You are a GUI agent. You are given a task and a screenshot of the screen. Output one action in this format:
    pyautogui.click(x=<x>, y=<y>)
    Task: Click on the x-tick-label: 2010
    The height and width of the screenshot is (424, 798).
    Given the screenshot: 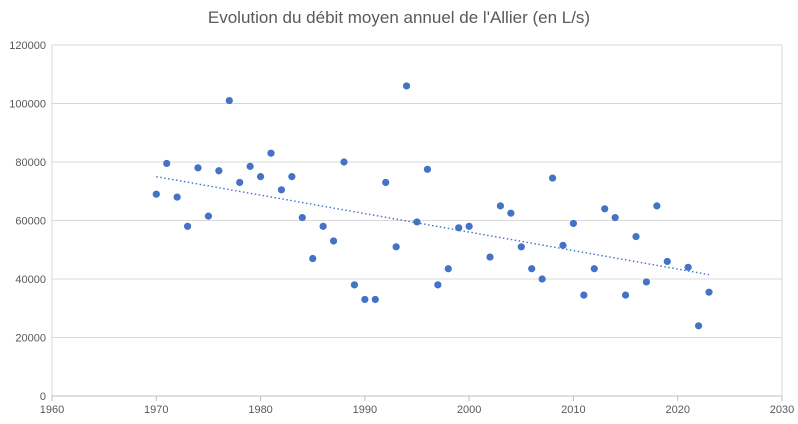 What is the action you would take?
    pyautogui.click(x=573, y=410)
    